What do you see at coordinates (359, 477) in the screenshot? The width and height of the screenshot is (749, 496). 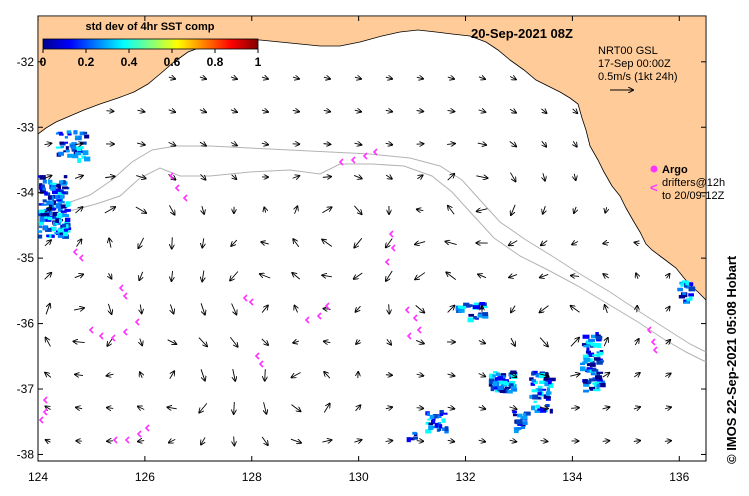 I see `x-tick-label: 130` at bounding box center [359, 477].